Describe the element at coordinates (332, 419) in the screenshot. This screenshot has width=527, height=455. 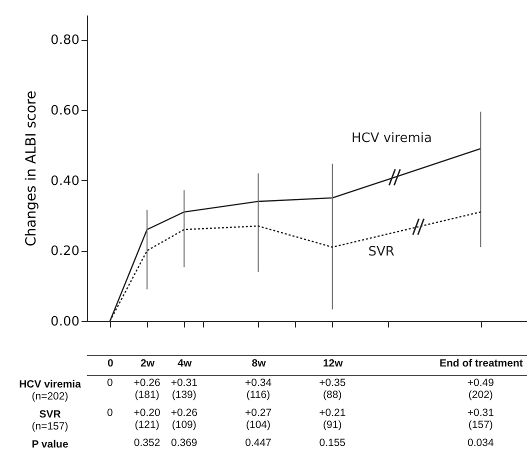
I see `text: +0.21 (91)` at that location.